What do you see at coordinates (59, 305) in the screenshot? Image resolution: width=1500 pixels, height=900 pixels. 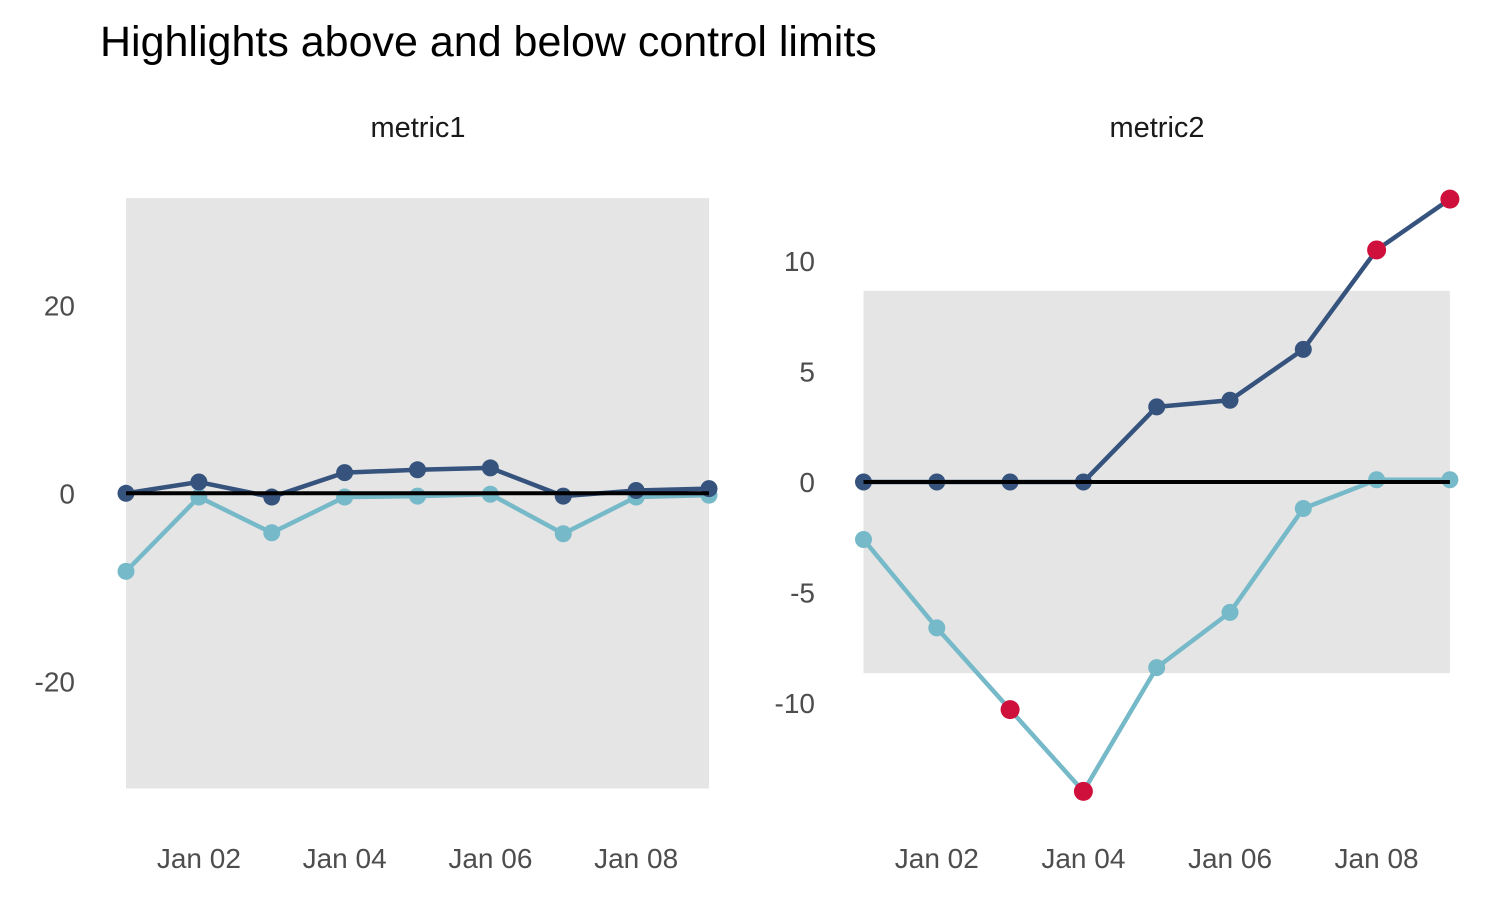 I see `y-axis-tick-label: 20` at bounding box center [59, 305].